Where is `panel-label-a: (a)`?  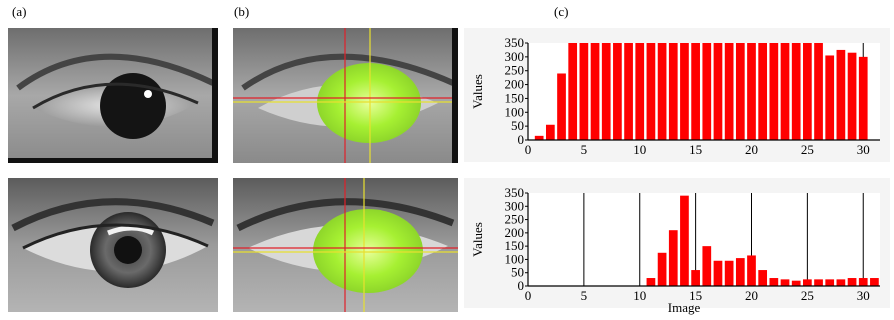 panel-label-a: (a) is located at coordinates (19, 11).